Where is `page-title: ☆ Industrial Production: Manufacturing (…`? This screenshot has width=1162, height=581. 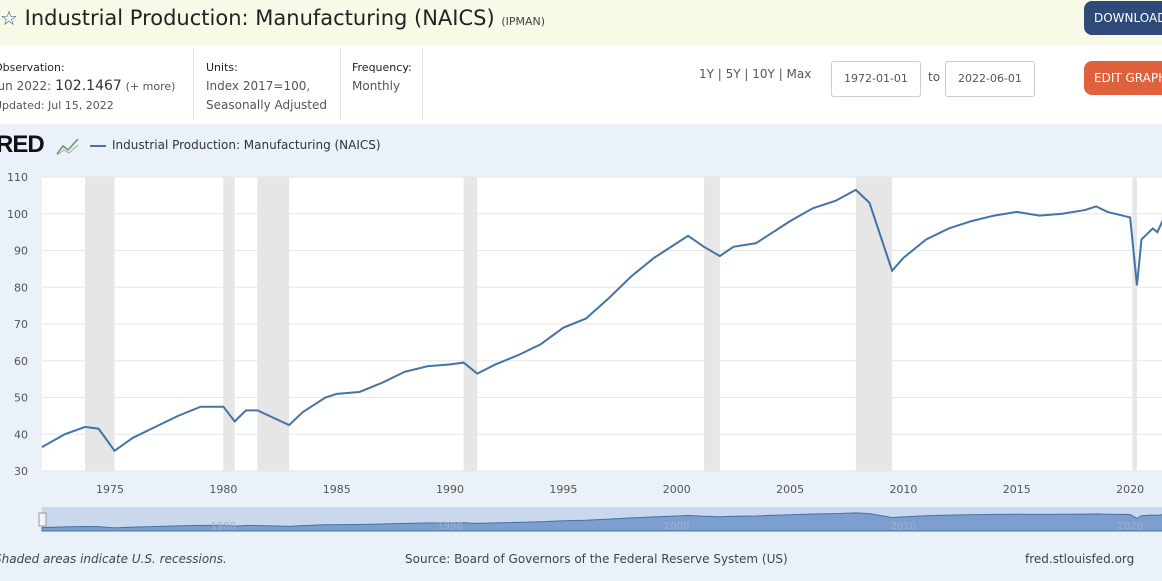
page-title: ☆ Industrial Production: Manufacturing (… is located at coordinates (272, 18).